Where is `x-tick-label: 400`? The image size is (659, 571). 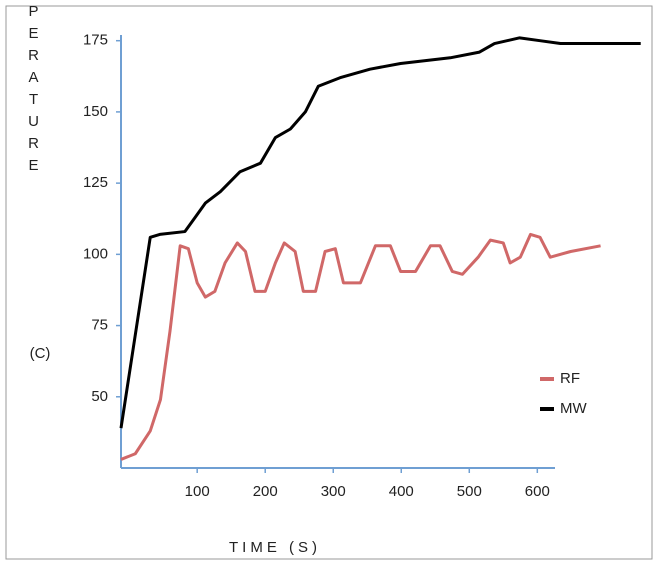
x-tick-label: 400 is located at coordinates (401, 491).